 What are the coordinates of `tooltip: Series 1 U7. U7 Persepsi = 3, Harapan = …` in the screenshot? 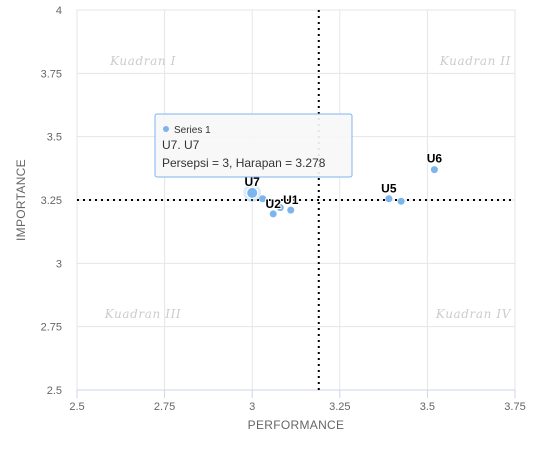 It's located at (253, 145).